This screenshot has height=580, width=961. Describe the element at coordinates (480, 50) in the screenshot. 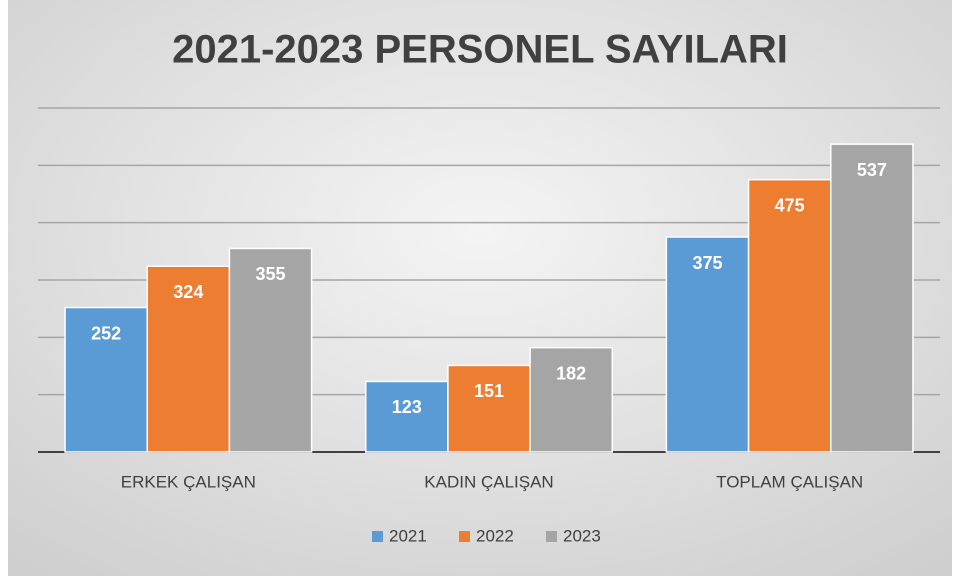

I see `chart-title: 2021-2023 PERSONEL SAYILARI` at that location.